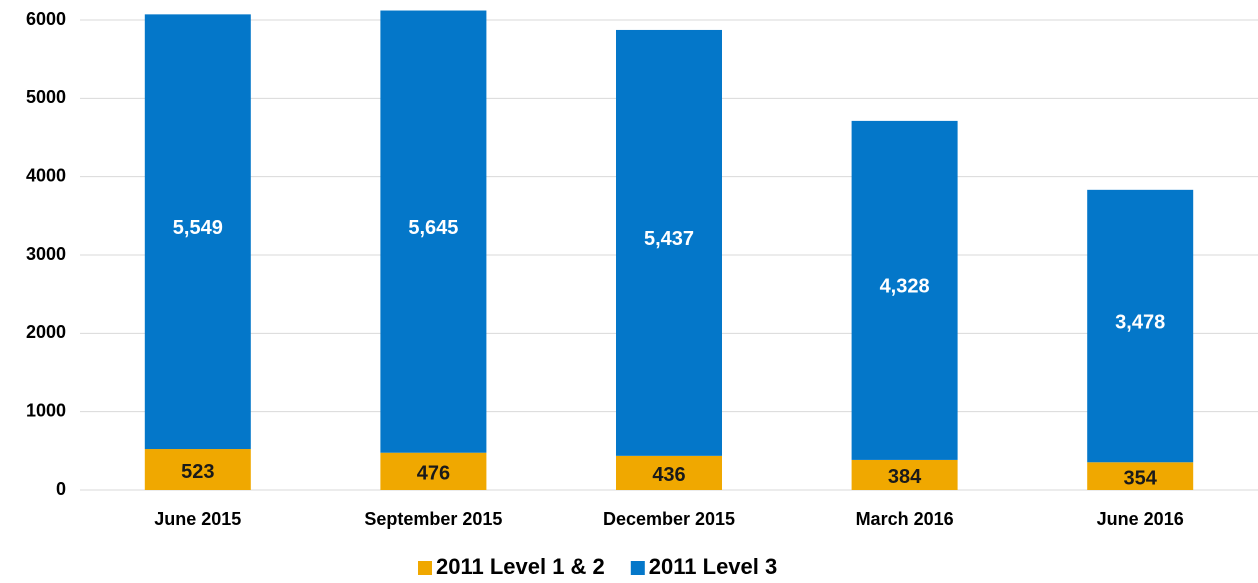 The image size is (1258, 583). What do you see at coordinates (669, 239) in the screenshot?
I see `data-label: 5,437` at bounding box center [669, 239].